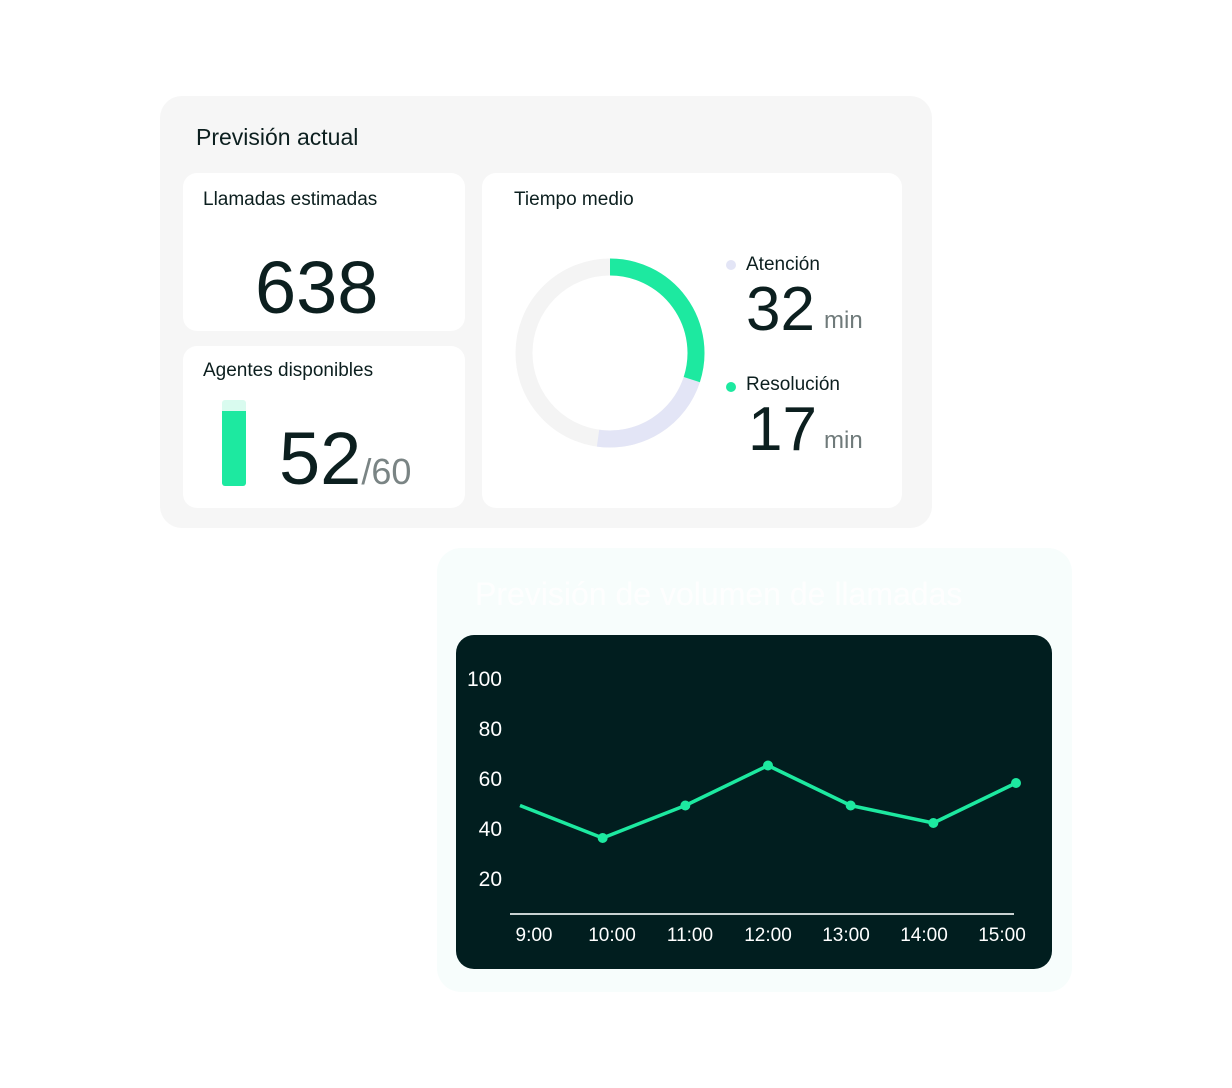  I want to click on estimated-calls-card: Llamadas estimadas 638, so click(324, 252).